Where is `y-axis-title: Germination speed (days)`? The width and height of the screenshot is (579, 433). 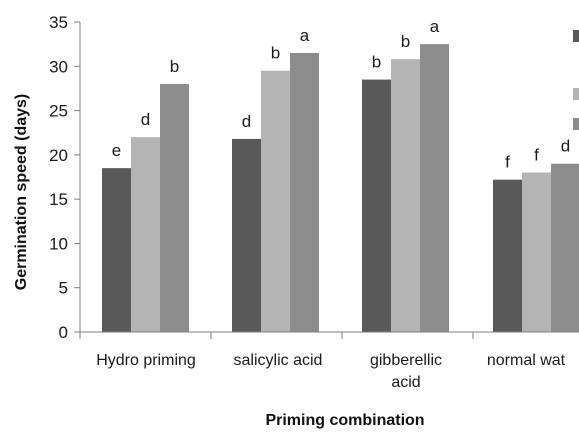 y-axis-title: Germination speed (days) is located at coordinates (21, 192).